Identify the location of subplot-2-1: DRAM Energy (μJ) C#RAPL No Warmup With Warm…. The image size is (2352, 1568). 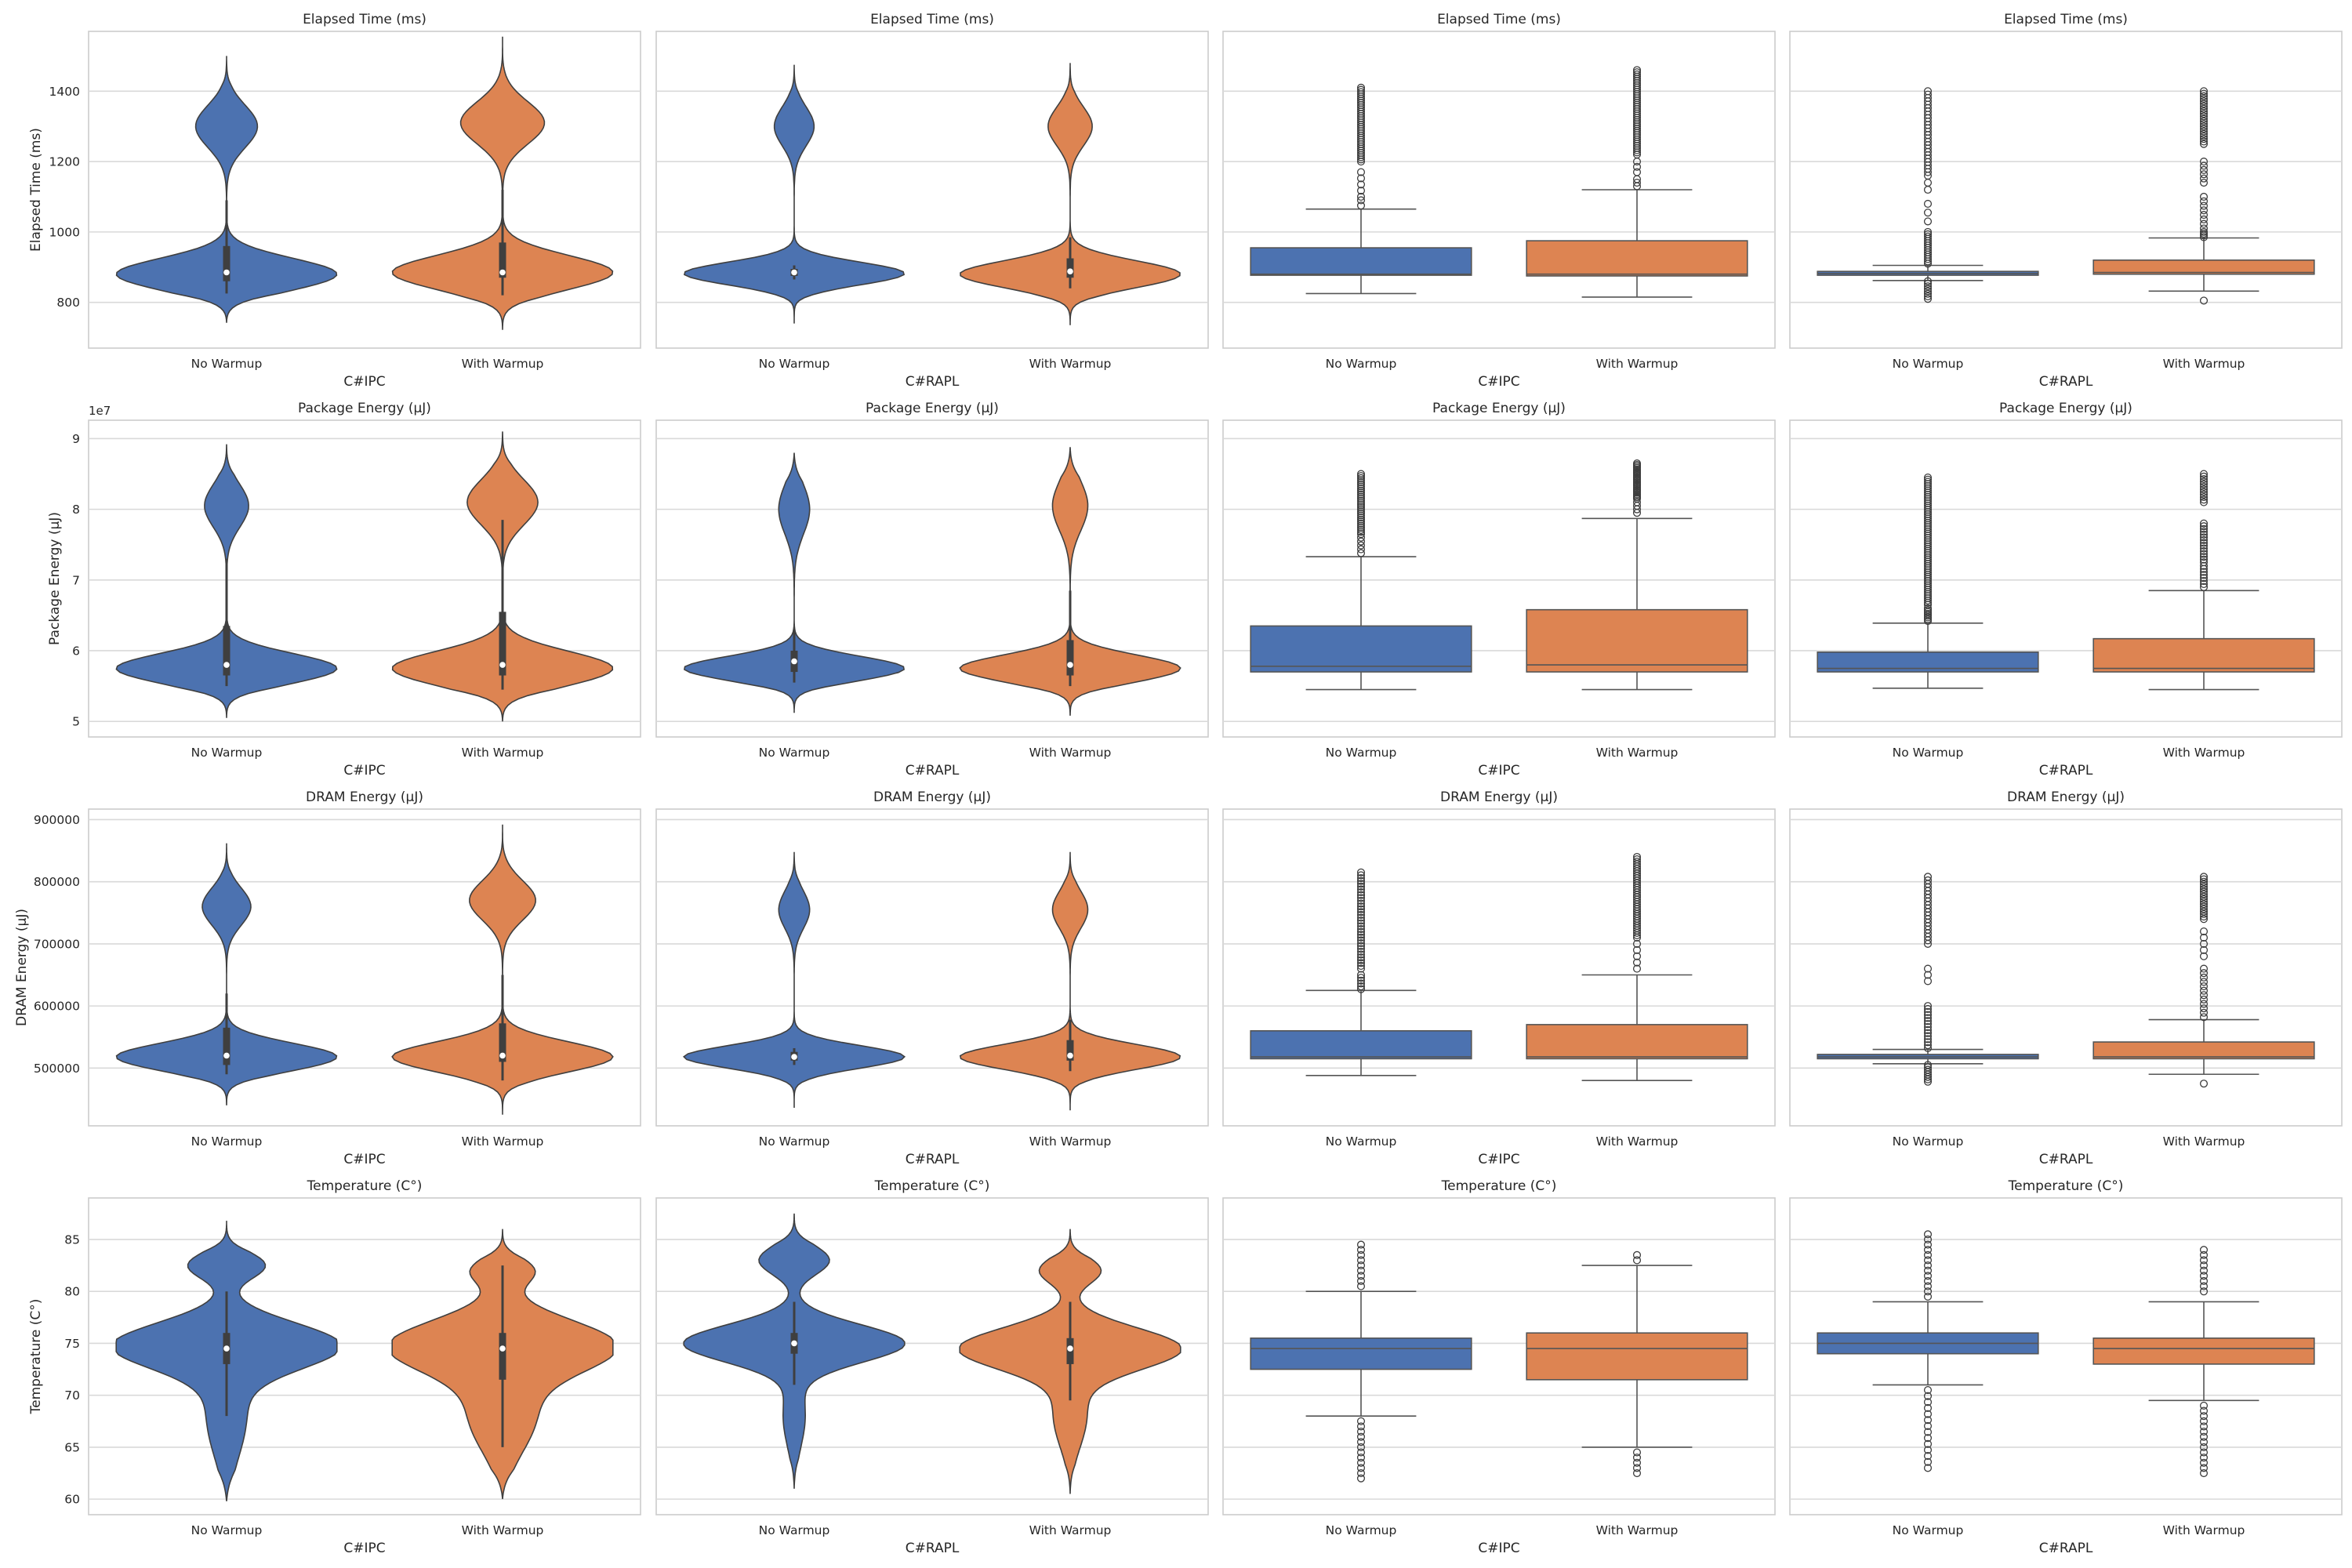
(932, 978).